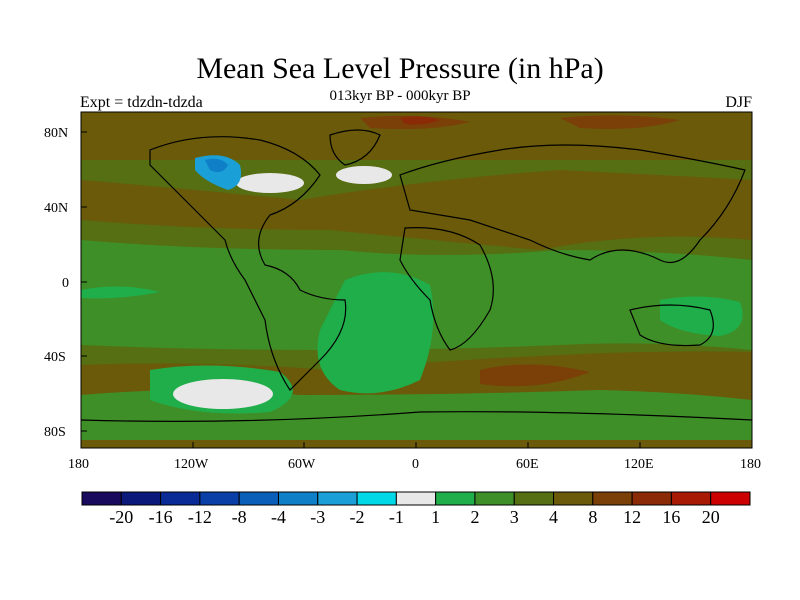  I want to click on north-atlantic-neutral, so click(364, 175).